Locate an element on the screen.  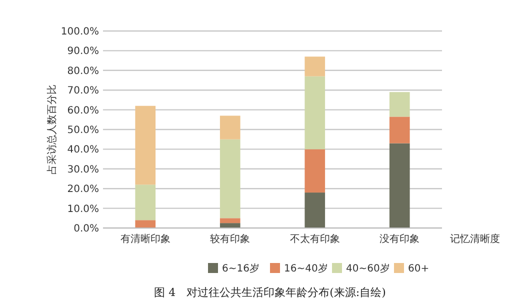
y-tick-label: 10.0% is located at coordinates (83, 209).